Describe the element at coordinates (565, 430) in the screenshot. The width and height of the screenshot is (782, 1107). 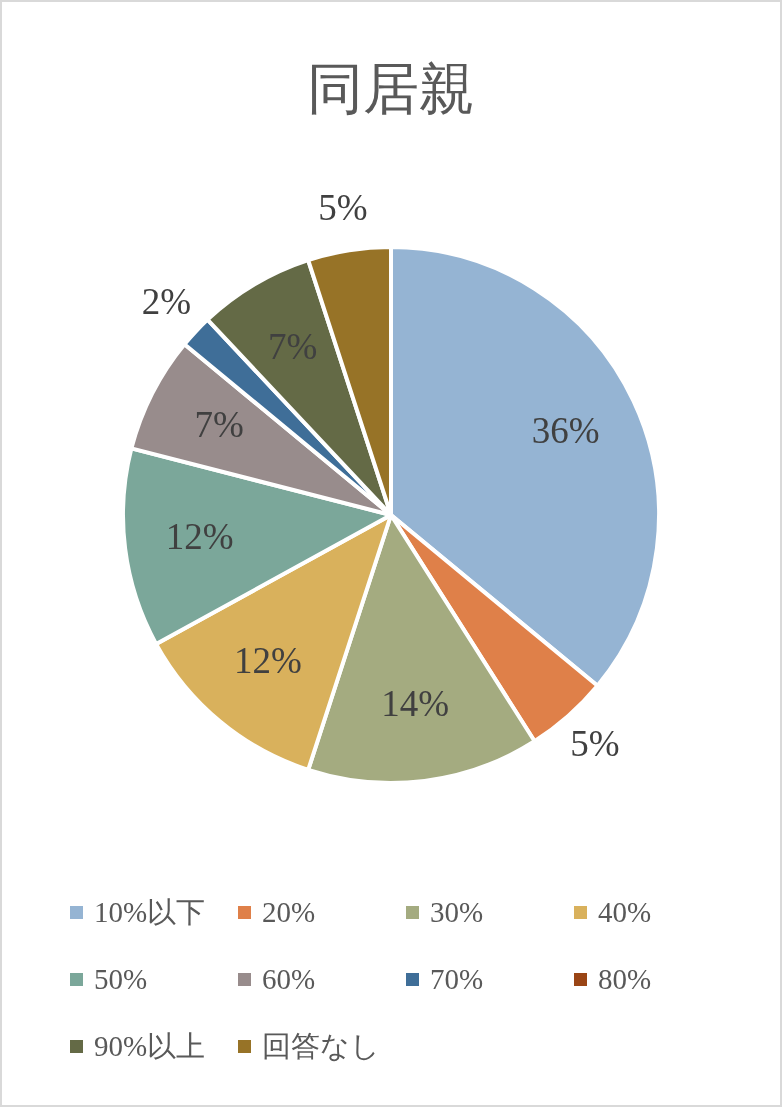
I see `data-label: 36%` at that location.